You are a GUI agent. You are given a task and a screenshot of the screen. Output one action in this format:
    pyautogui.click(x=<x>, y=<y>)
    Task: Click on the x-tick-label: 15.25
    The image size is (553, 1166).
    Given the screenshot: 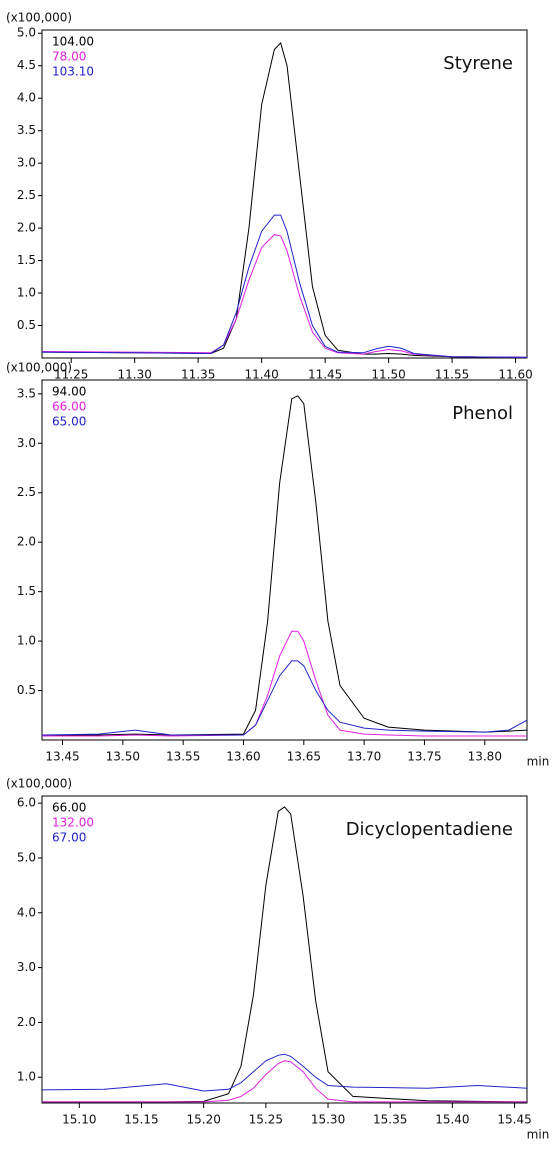 What is the action you would take?
    pyautogui.click(x=266, y=1120)
    